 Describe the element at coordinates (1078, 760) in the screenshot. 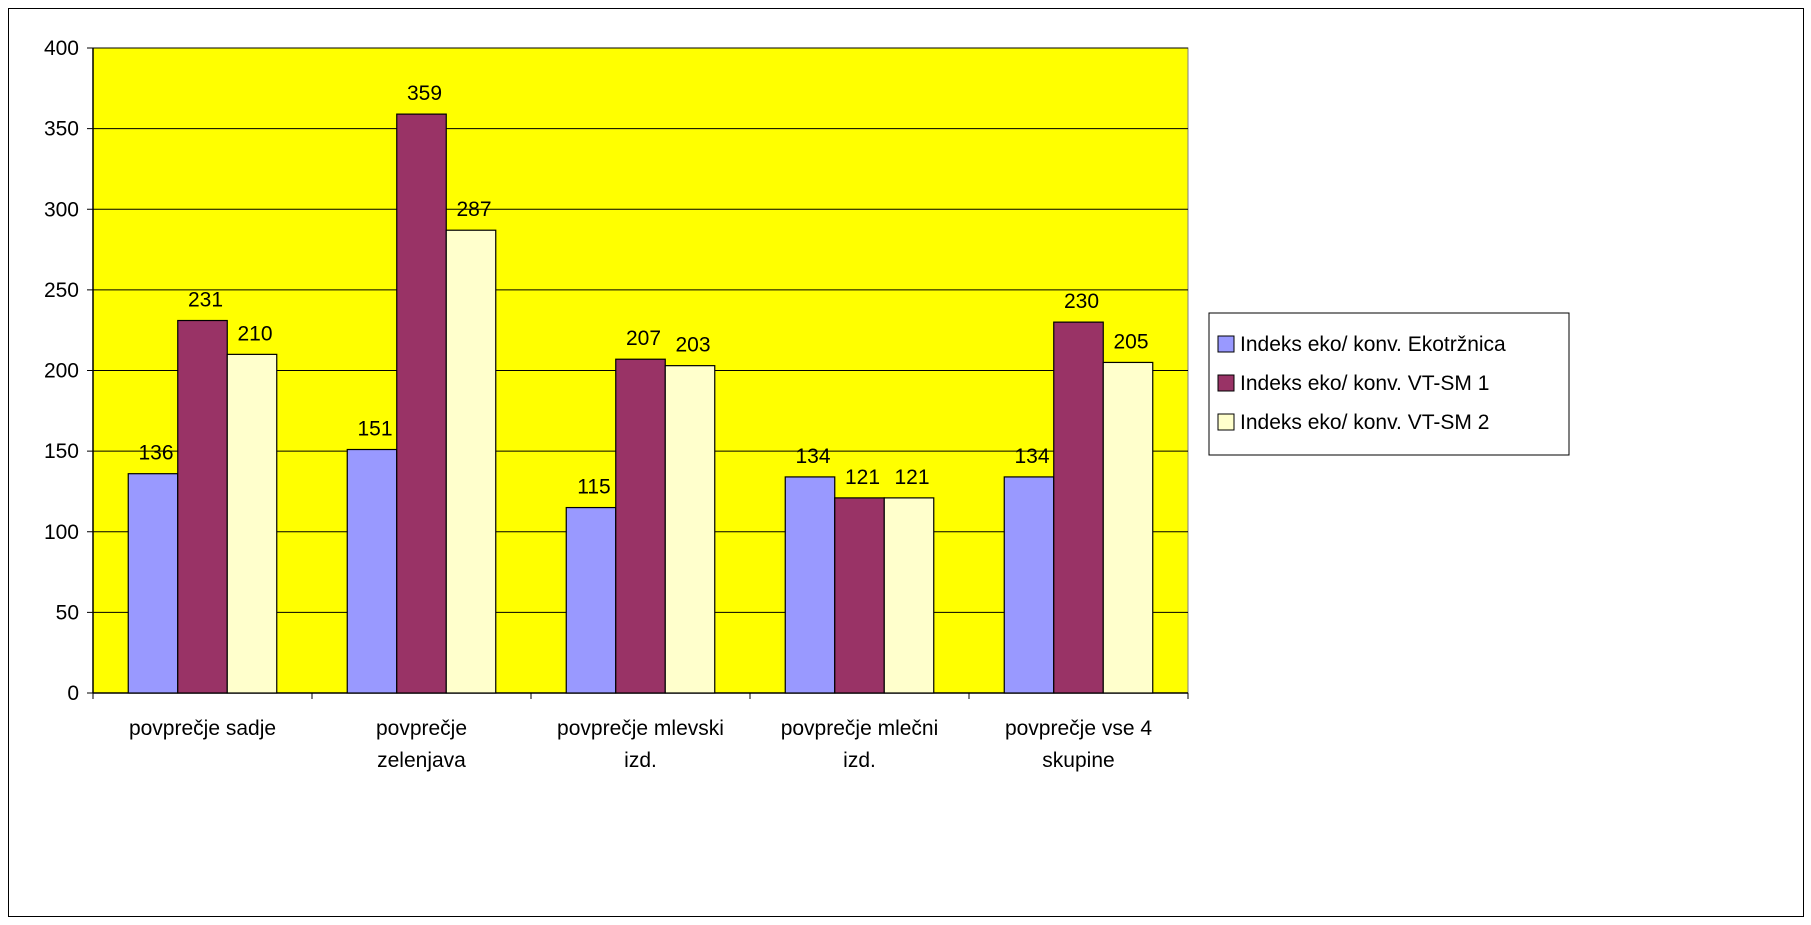

I see `x-tick-label: skupine` at that location.